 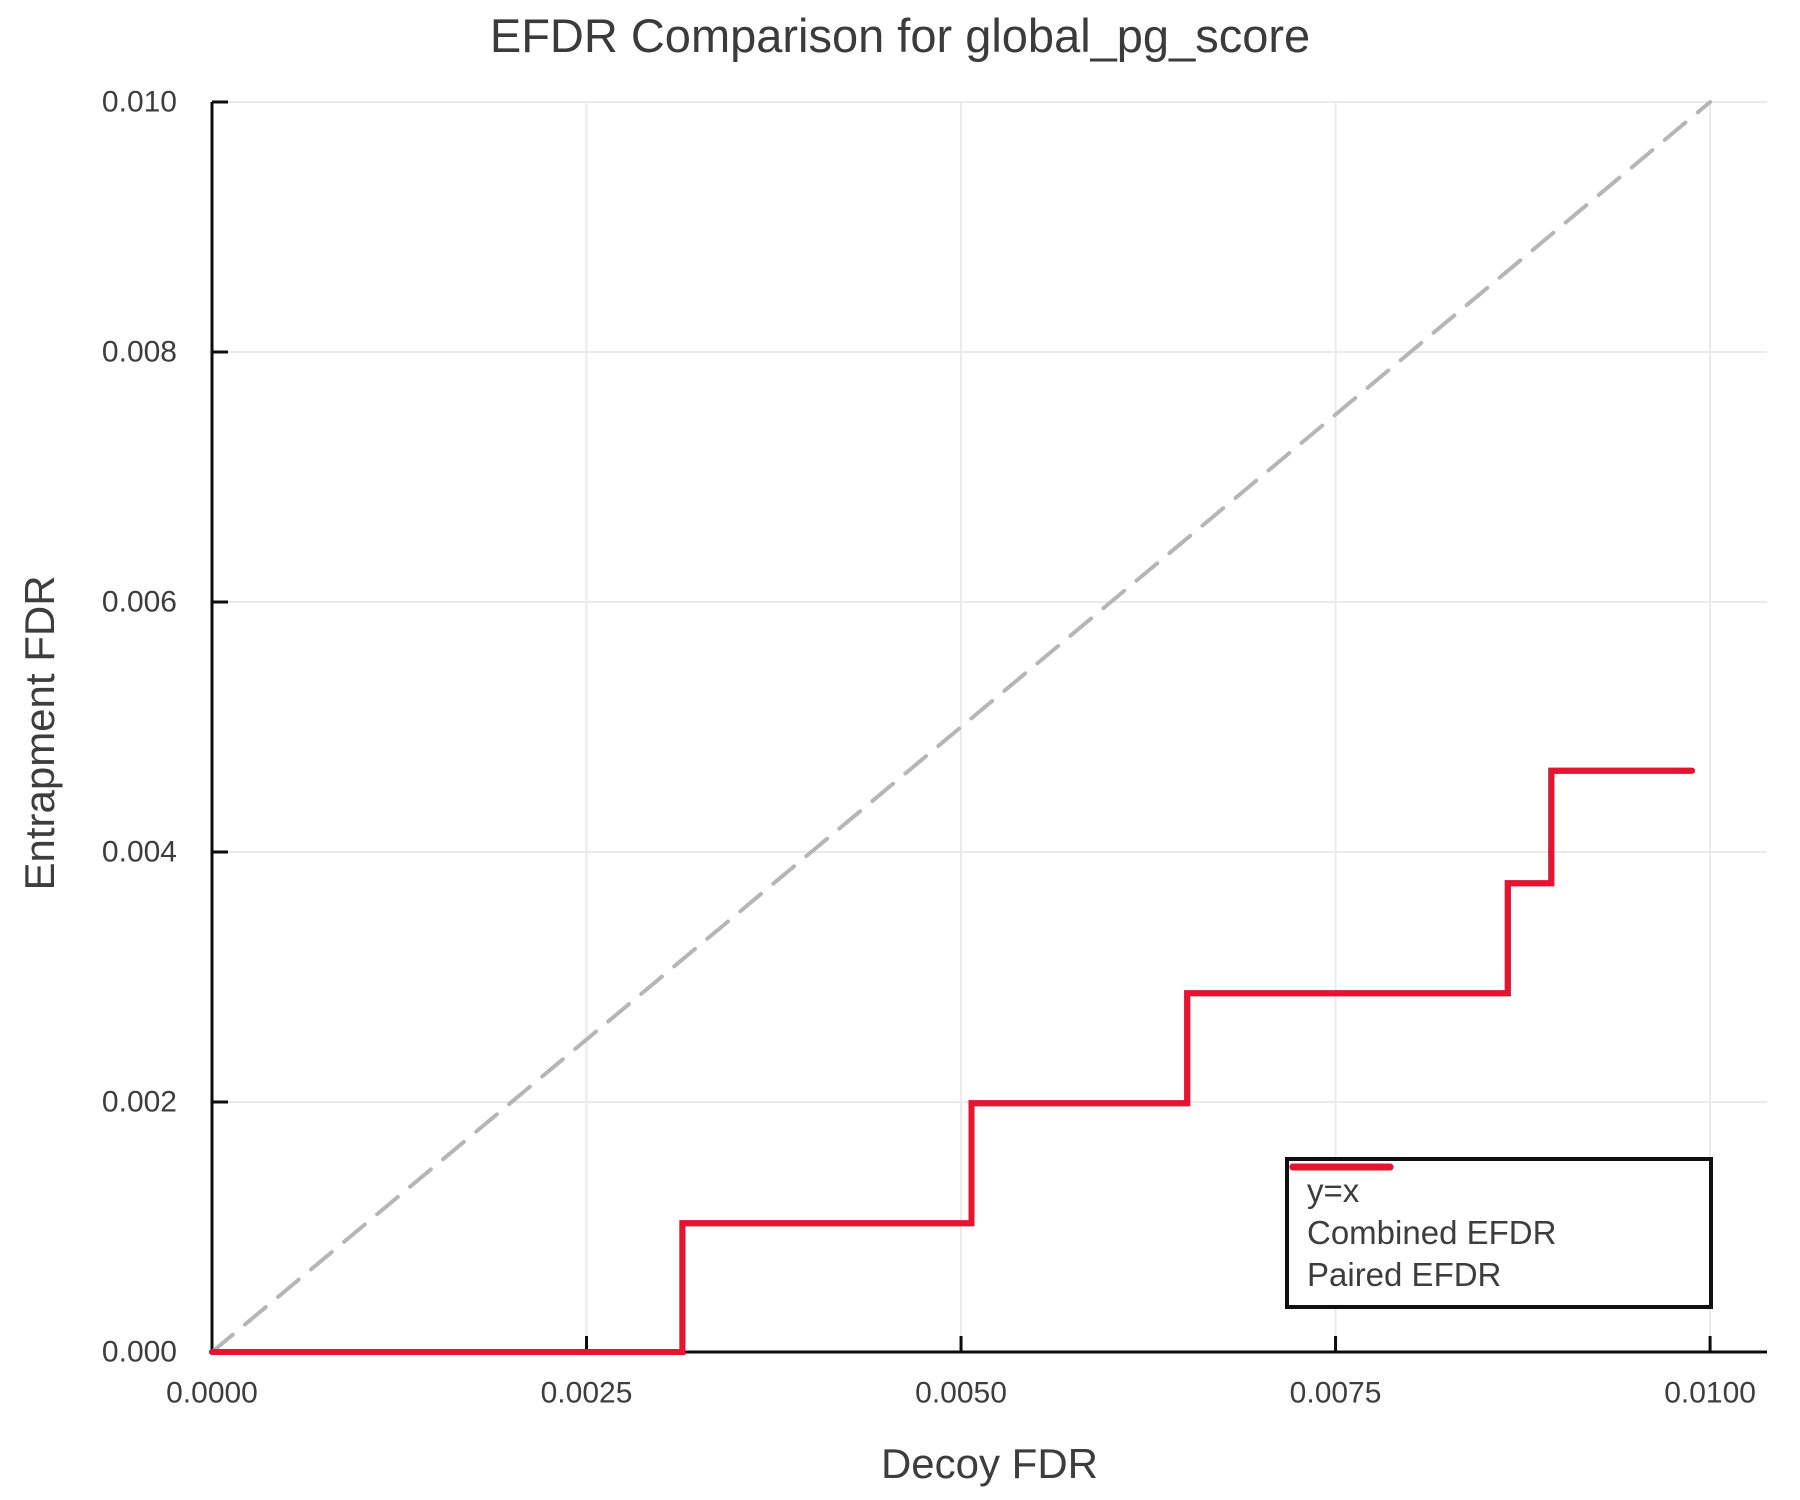 What do you see at coordinates (212, 1393) in the screenshot?
I see `x-tick-label: 0.0000` at bounding box center [212, 1393].